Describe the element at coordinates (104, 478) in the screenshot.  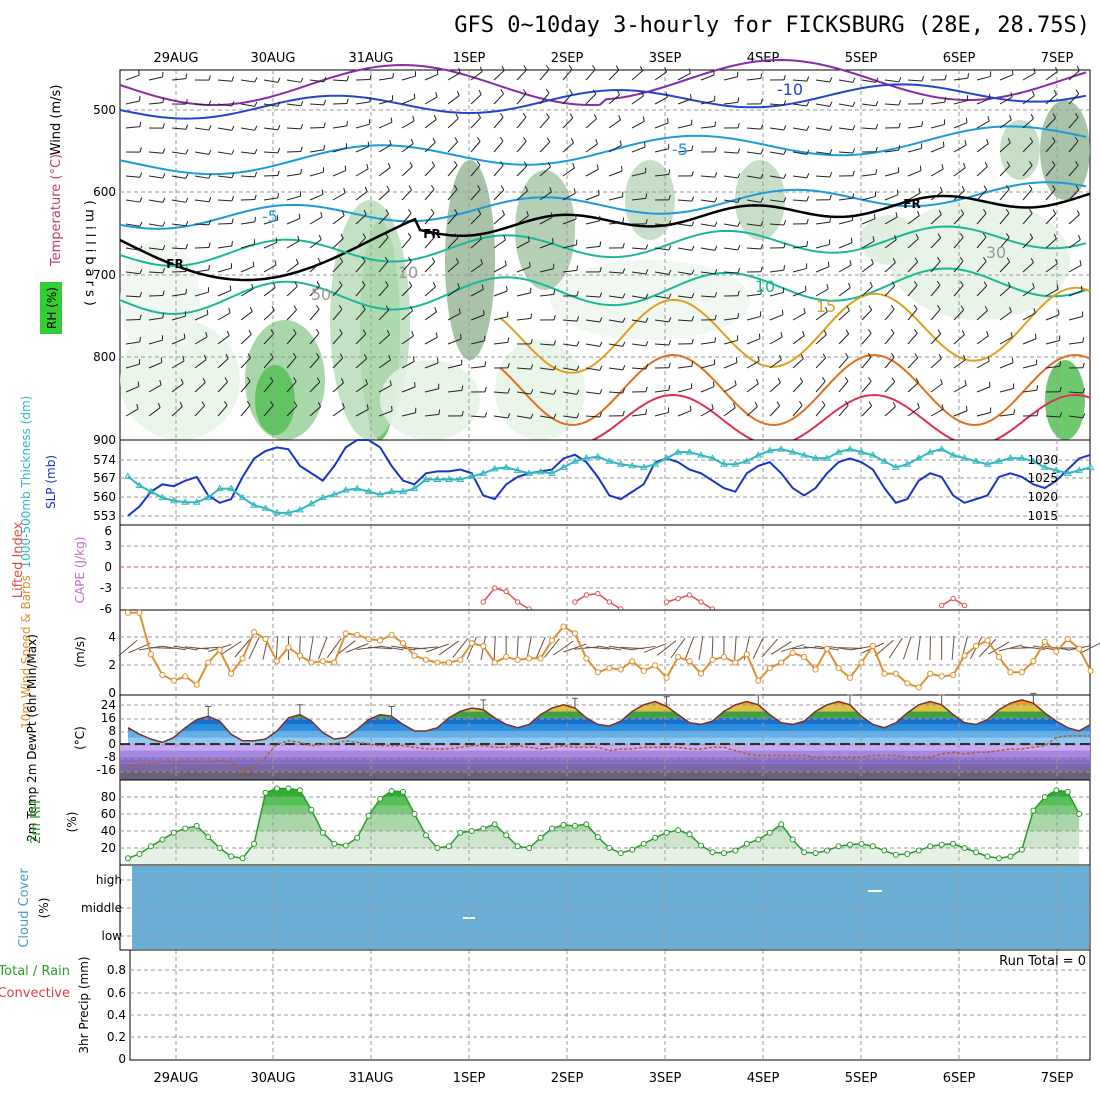
I see `thickness-tick-label: 567` at that location.